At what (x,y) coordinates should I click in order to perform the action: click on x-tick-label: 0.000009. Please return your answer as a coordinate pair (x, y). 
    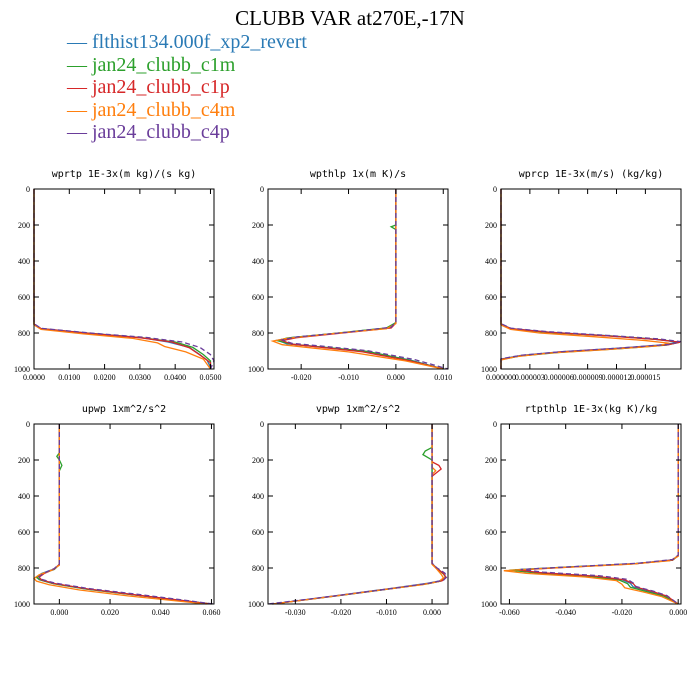
    Looking at the image, I should click on (588, 377).